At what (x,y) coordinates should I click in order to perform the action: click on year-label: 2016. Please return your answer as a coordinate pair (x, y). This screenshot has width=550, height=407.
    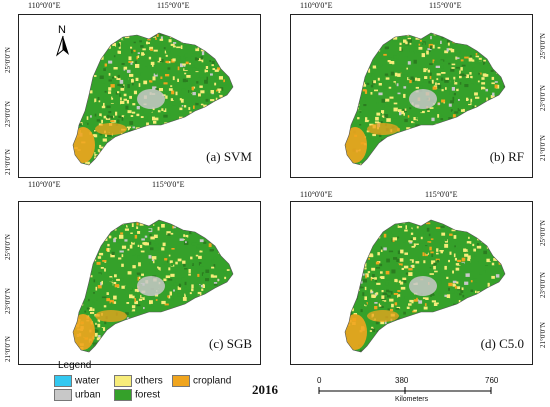
    Looking at the image, I should click on (265, 389).